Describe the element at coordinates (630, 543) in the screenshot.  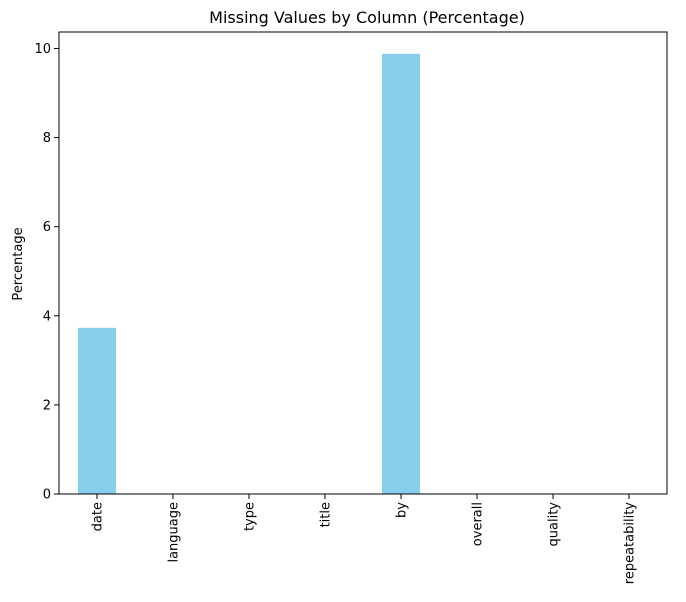
I see `x-tick-label-repeatability: repeatability` at that location.